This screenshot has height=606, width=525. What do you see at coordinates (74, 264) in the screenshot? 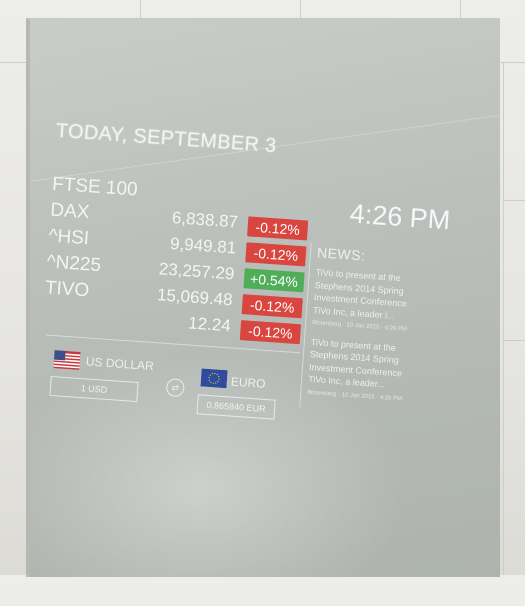
I see `stock-symbol: ^N225` at bounding box center [74, 264].